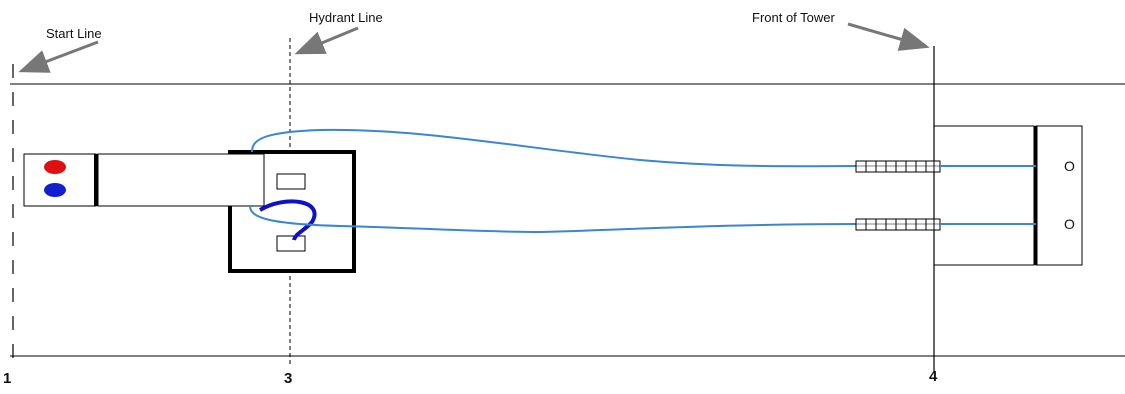 The height and width of the screenshot is (394, 1125). I want to click on hydrant-line-label: Hydrant Line, so click(346, 17).